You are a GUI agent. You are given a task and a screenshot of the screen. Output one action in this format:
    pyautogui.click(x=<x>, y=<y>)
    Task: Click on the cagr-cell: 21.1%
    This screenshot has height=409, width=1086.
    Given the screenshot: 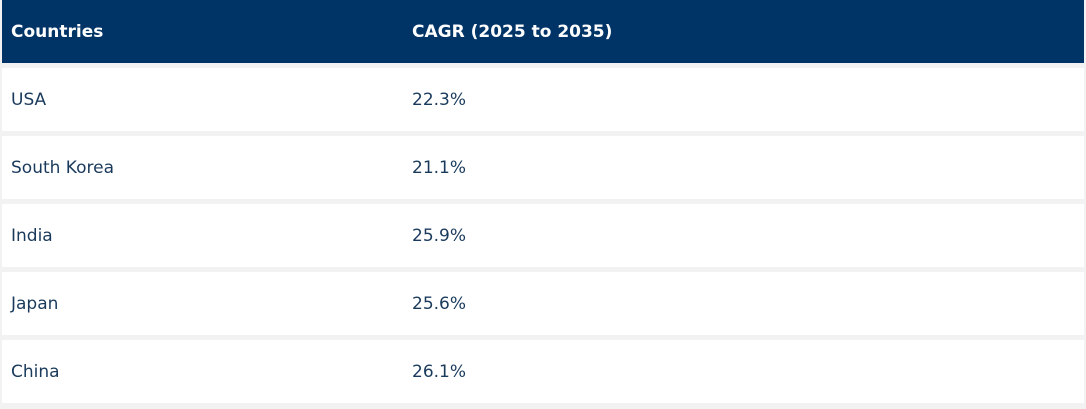 What is the action you would take?
    pyautogui.click(x=439, y=167)
    